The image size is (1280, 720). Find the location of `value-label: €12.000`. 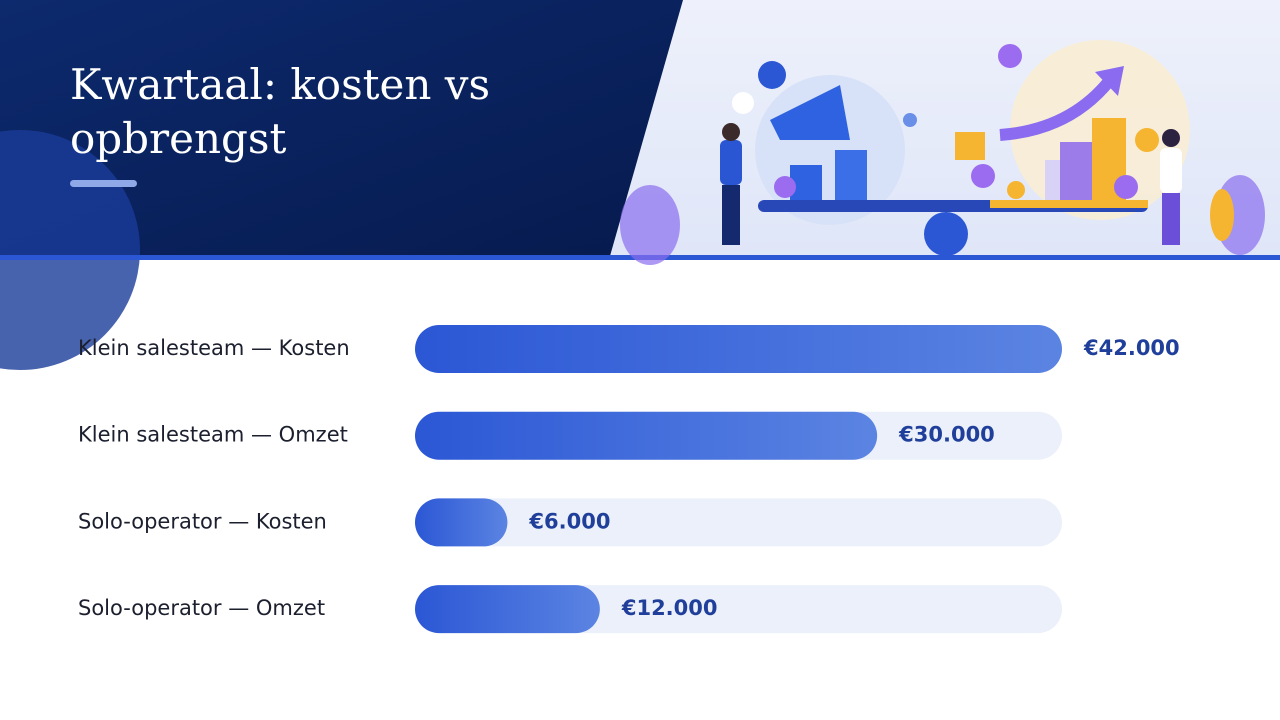

value-label: €12.000 is located at coordinates (669, 608).